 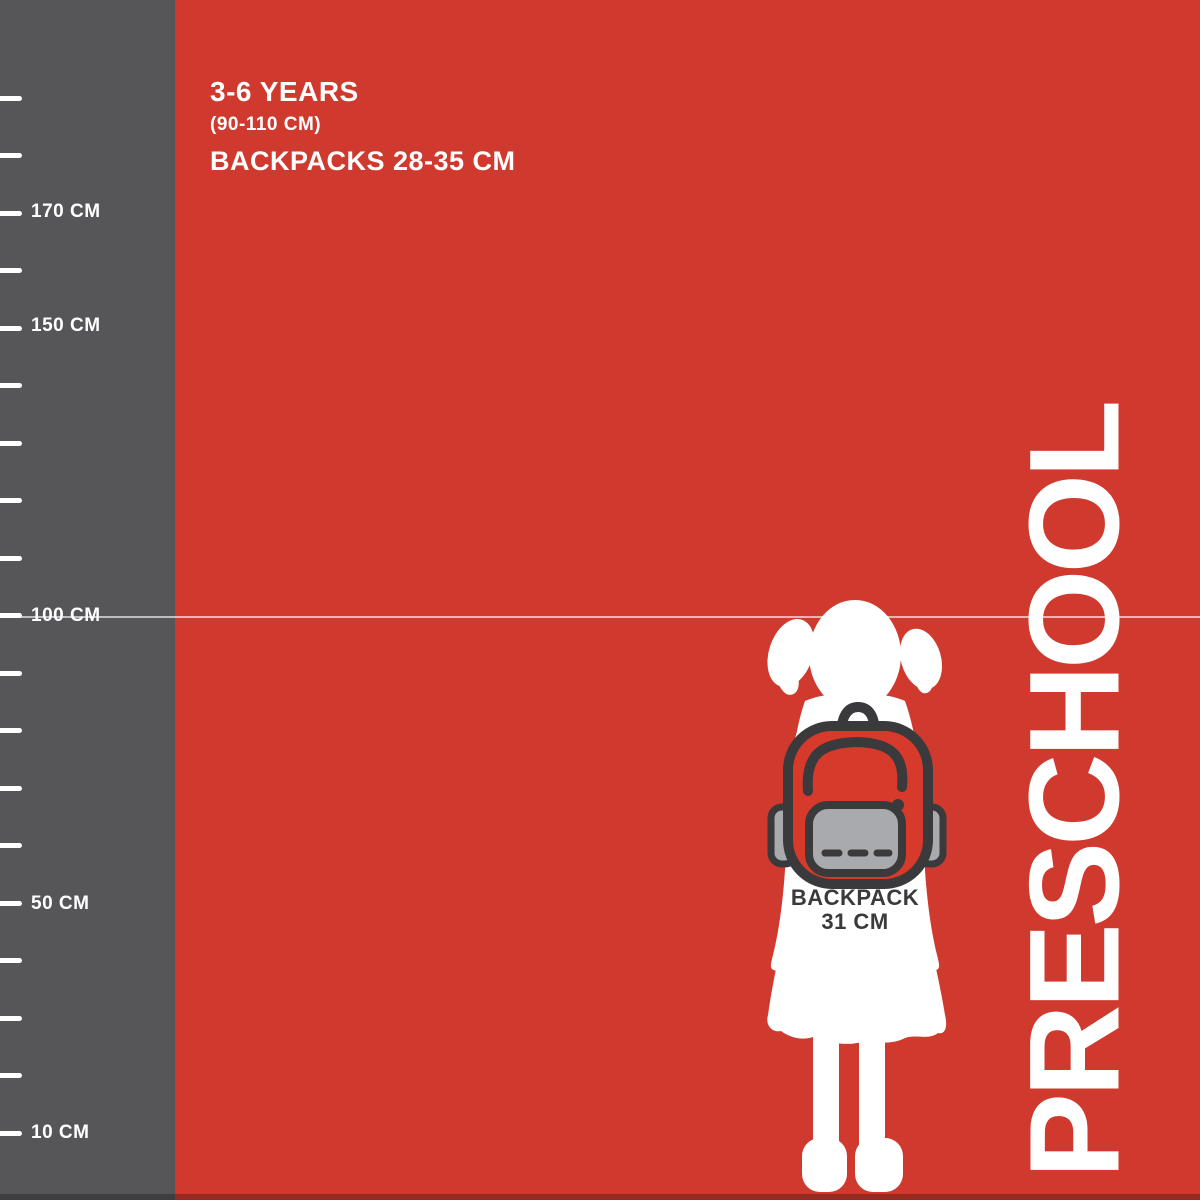 What do you see at coordinates (60, 1132) in the screenshot?
I see `ruler-label: 10 CM` at bounding box center [60, 1132].